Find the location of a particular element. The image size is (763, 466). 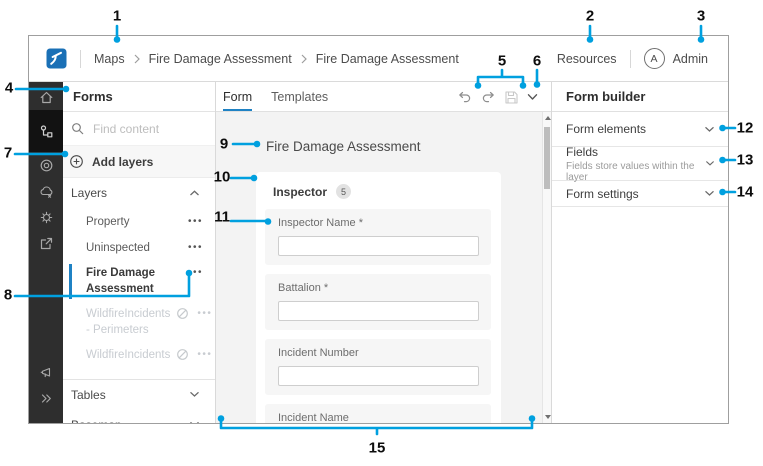

scrollbar-thumb is located at coordinates (547, 158).